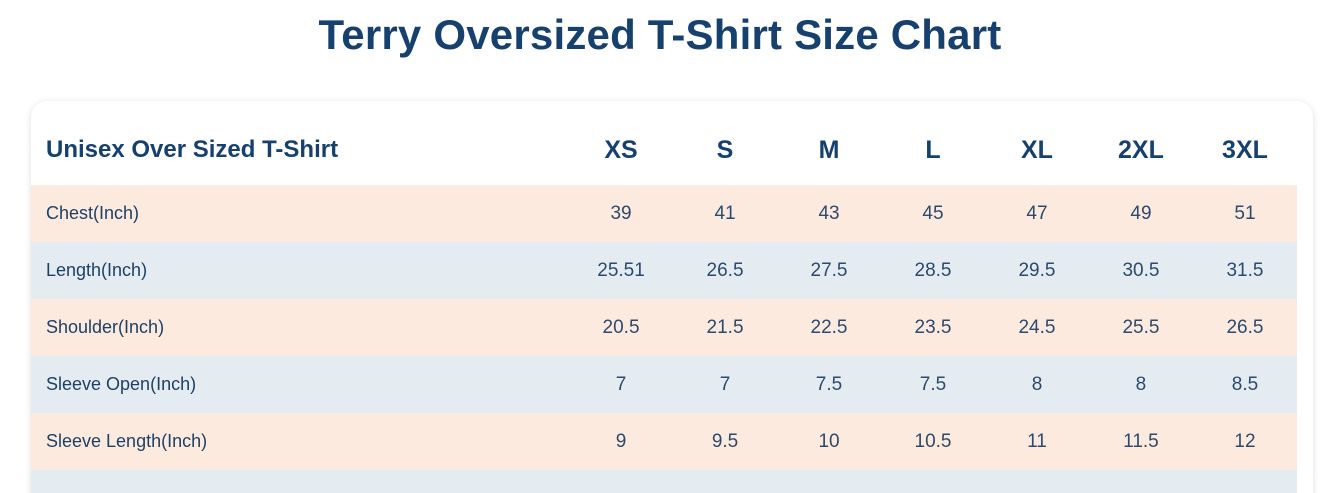  I want to click on row-label: Chest(Inch), so click(300, 213).